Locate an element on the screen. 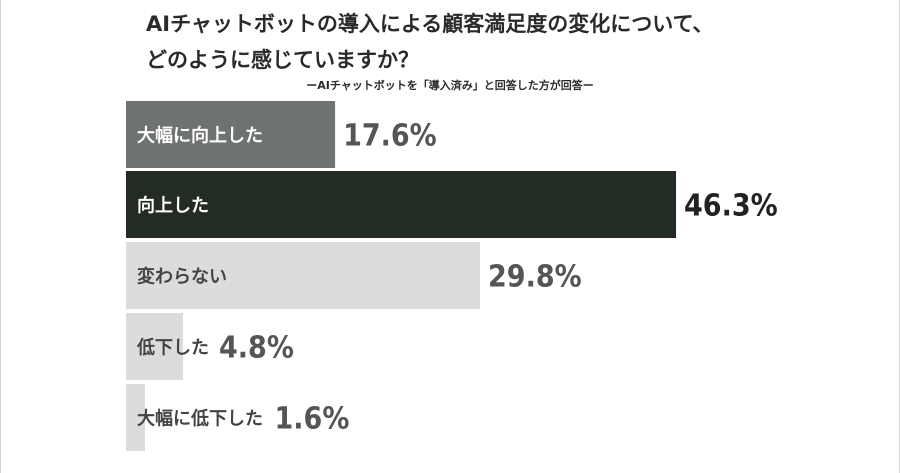 The width and height of the screenshot is (900, 473). category-label-2: 向上した is located at coordinates (173, 206).